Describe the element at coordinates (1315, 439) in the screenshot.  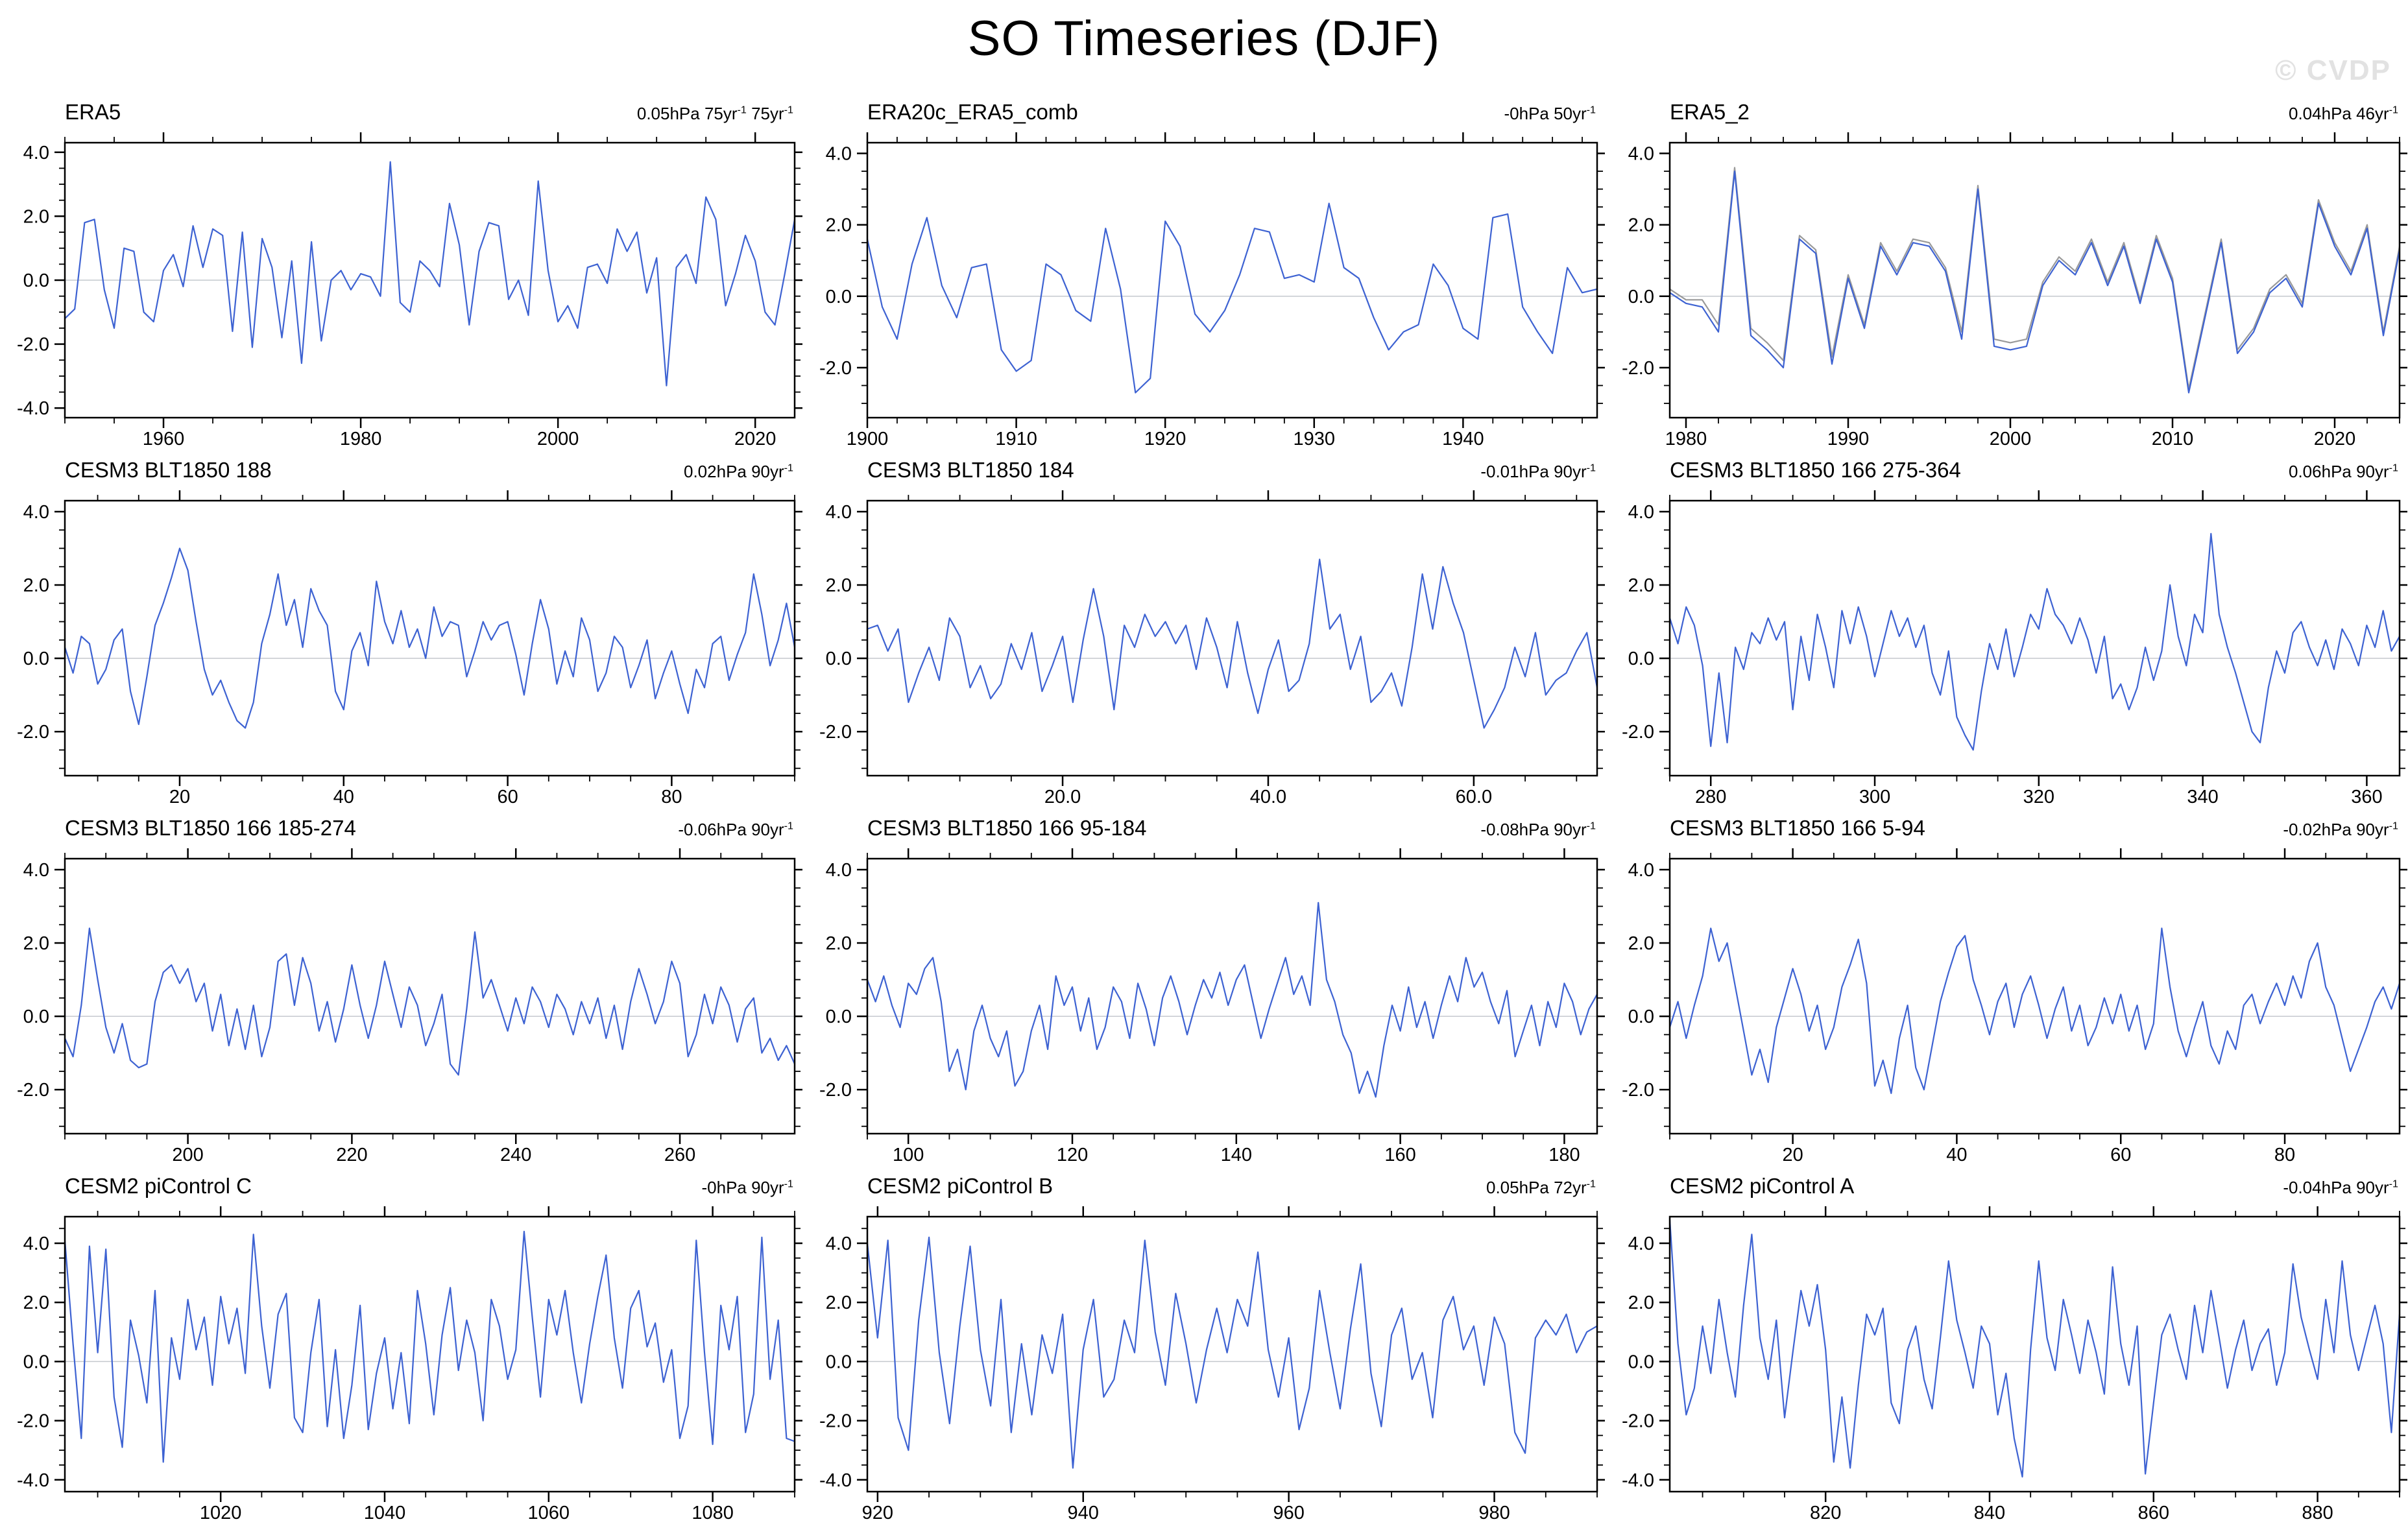
I see `x-tick-label: 1930` at that location.